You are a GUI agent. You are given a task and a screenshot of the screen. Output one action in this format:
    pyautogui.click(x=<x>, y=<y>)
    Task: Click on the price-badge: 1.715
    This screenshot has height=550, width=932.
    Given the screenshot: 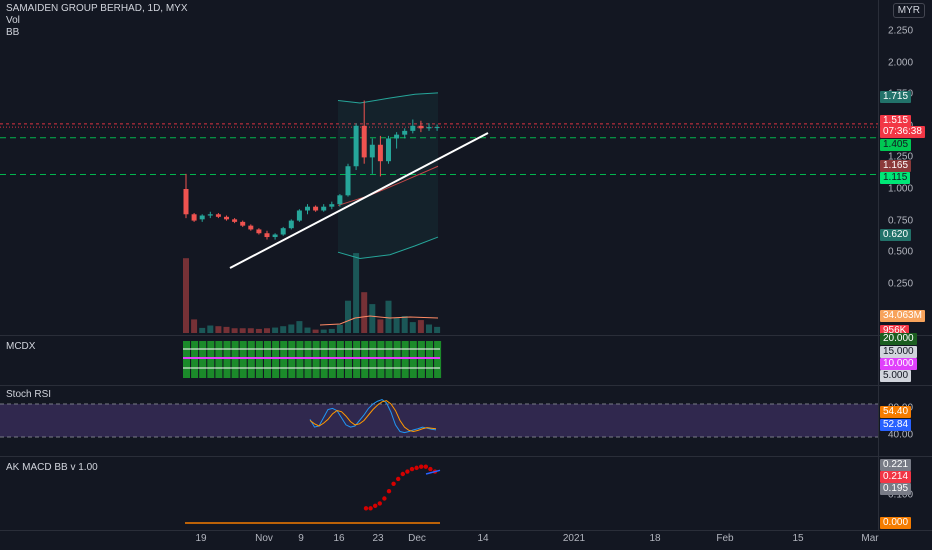 What is the action you would take?
    pyautogui.click(x=896, y=97)
    